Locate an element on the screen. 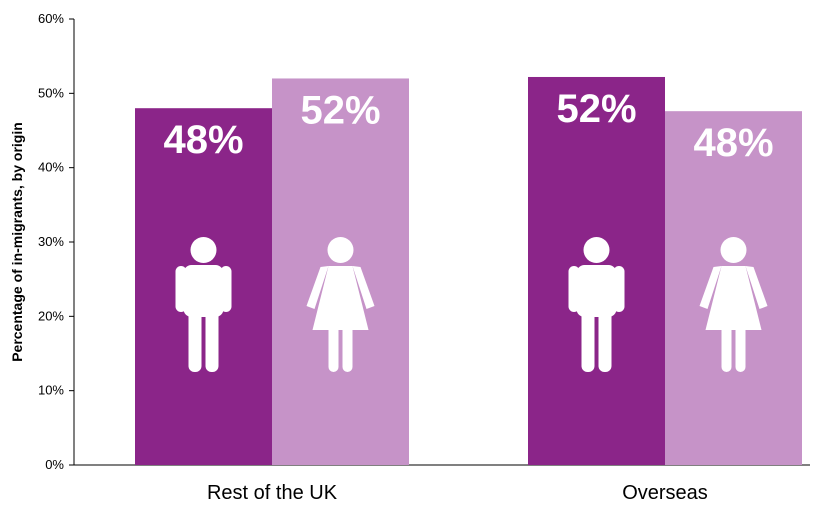 The width and height of the screenshot is (824, 517). data-labels: 48% 52% 52% 48% is located at coordinates (468, 126).